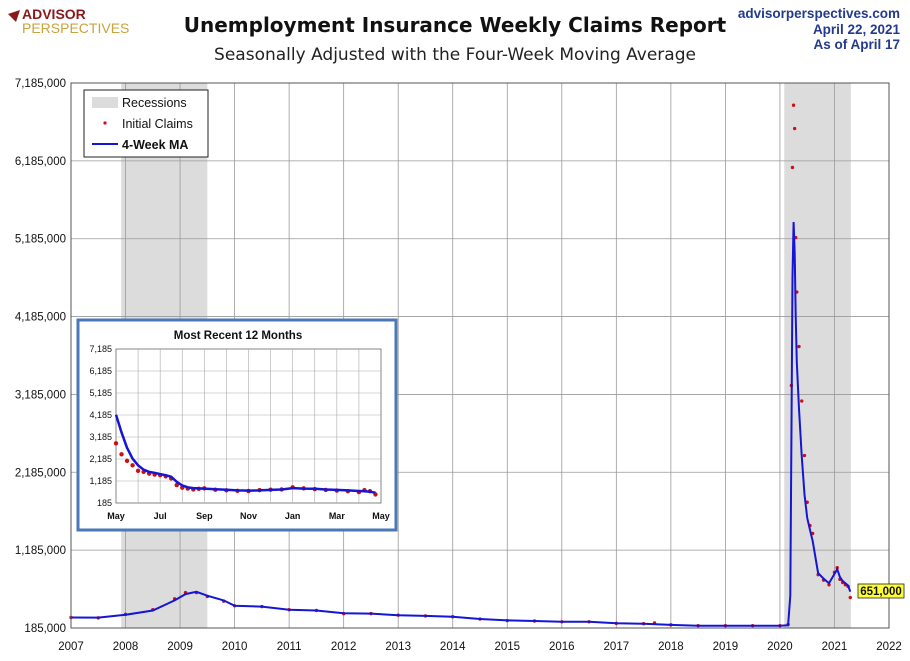 This screenshot has width=910, height=661. What do you see at coordinates (889, 647) in the screenshot?
I see `x-tick-label: 2022` at bounding box center [889, 647].